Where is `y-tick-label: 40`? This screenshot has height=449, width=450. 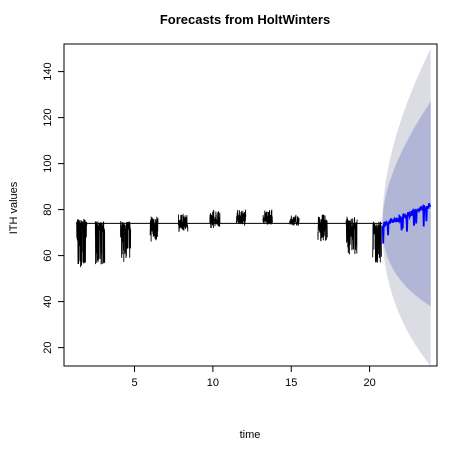
y-tick-label: 40 is located at coordinates (48, 301).